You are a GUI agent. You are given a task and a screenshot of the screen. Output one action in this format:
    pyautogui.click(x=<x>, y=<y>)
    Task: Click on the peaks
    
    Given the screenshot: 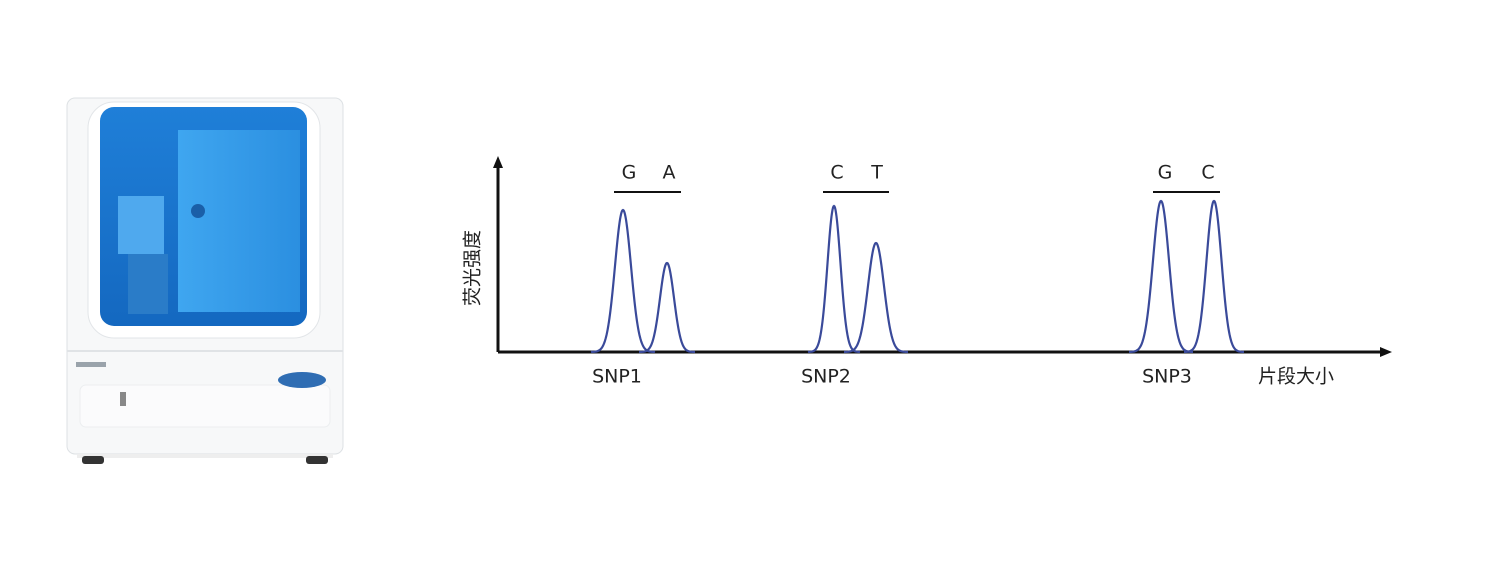 What is the action you would take?
    pyautogui.click(x=917, y=276)
    